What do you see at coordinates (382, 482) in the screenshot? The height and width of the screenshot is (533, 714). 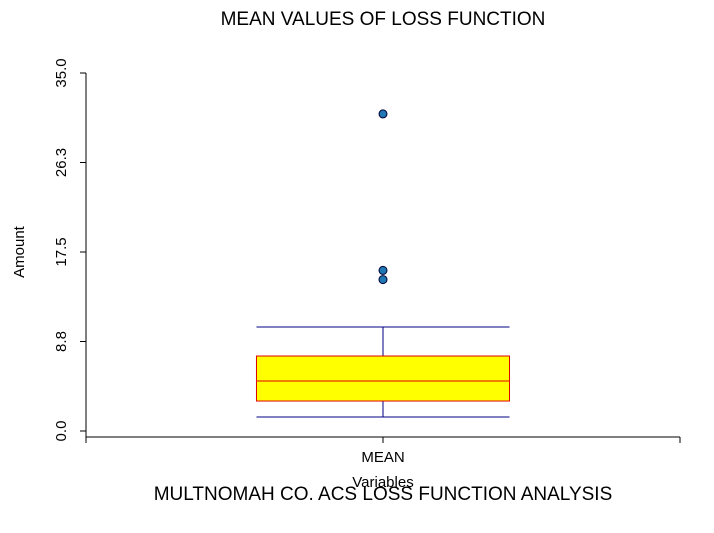 I see `x-axis-label: Variables` at bounding box center [382, 482].